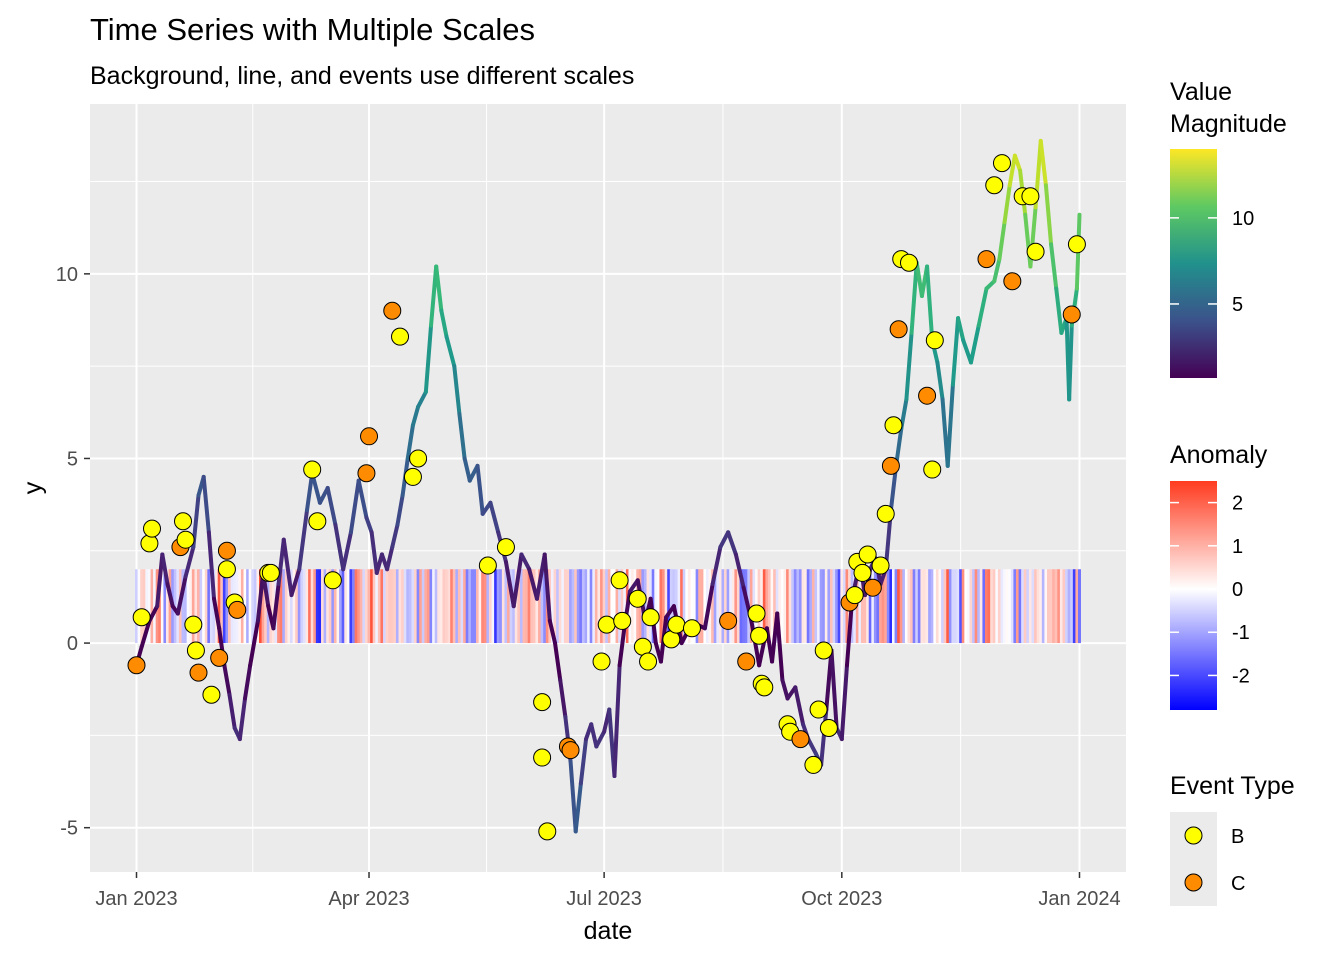 The height and width of the screenshot is (960, 1344). I want to click on colorbar-viridis, so click(1193, 263).